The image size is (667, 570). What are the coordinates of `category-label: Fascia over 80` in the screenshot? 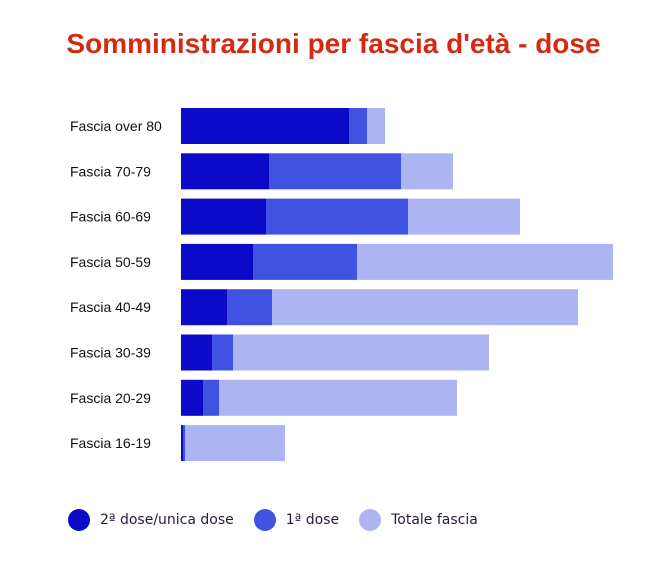 It's located at (116, 126).